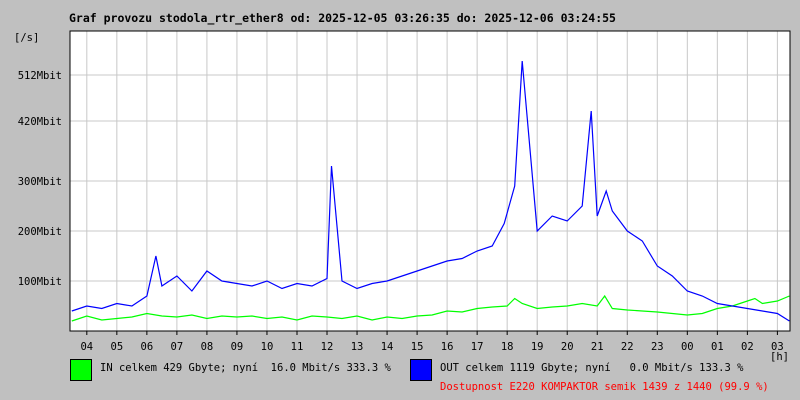  What do you see at coordinates (627, 347) in the screenshot?
I see `x-tick-label: 22` at bounding box center [627, 347].